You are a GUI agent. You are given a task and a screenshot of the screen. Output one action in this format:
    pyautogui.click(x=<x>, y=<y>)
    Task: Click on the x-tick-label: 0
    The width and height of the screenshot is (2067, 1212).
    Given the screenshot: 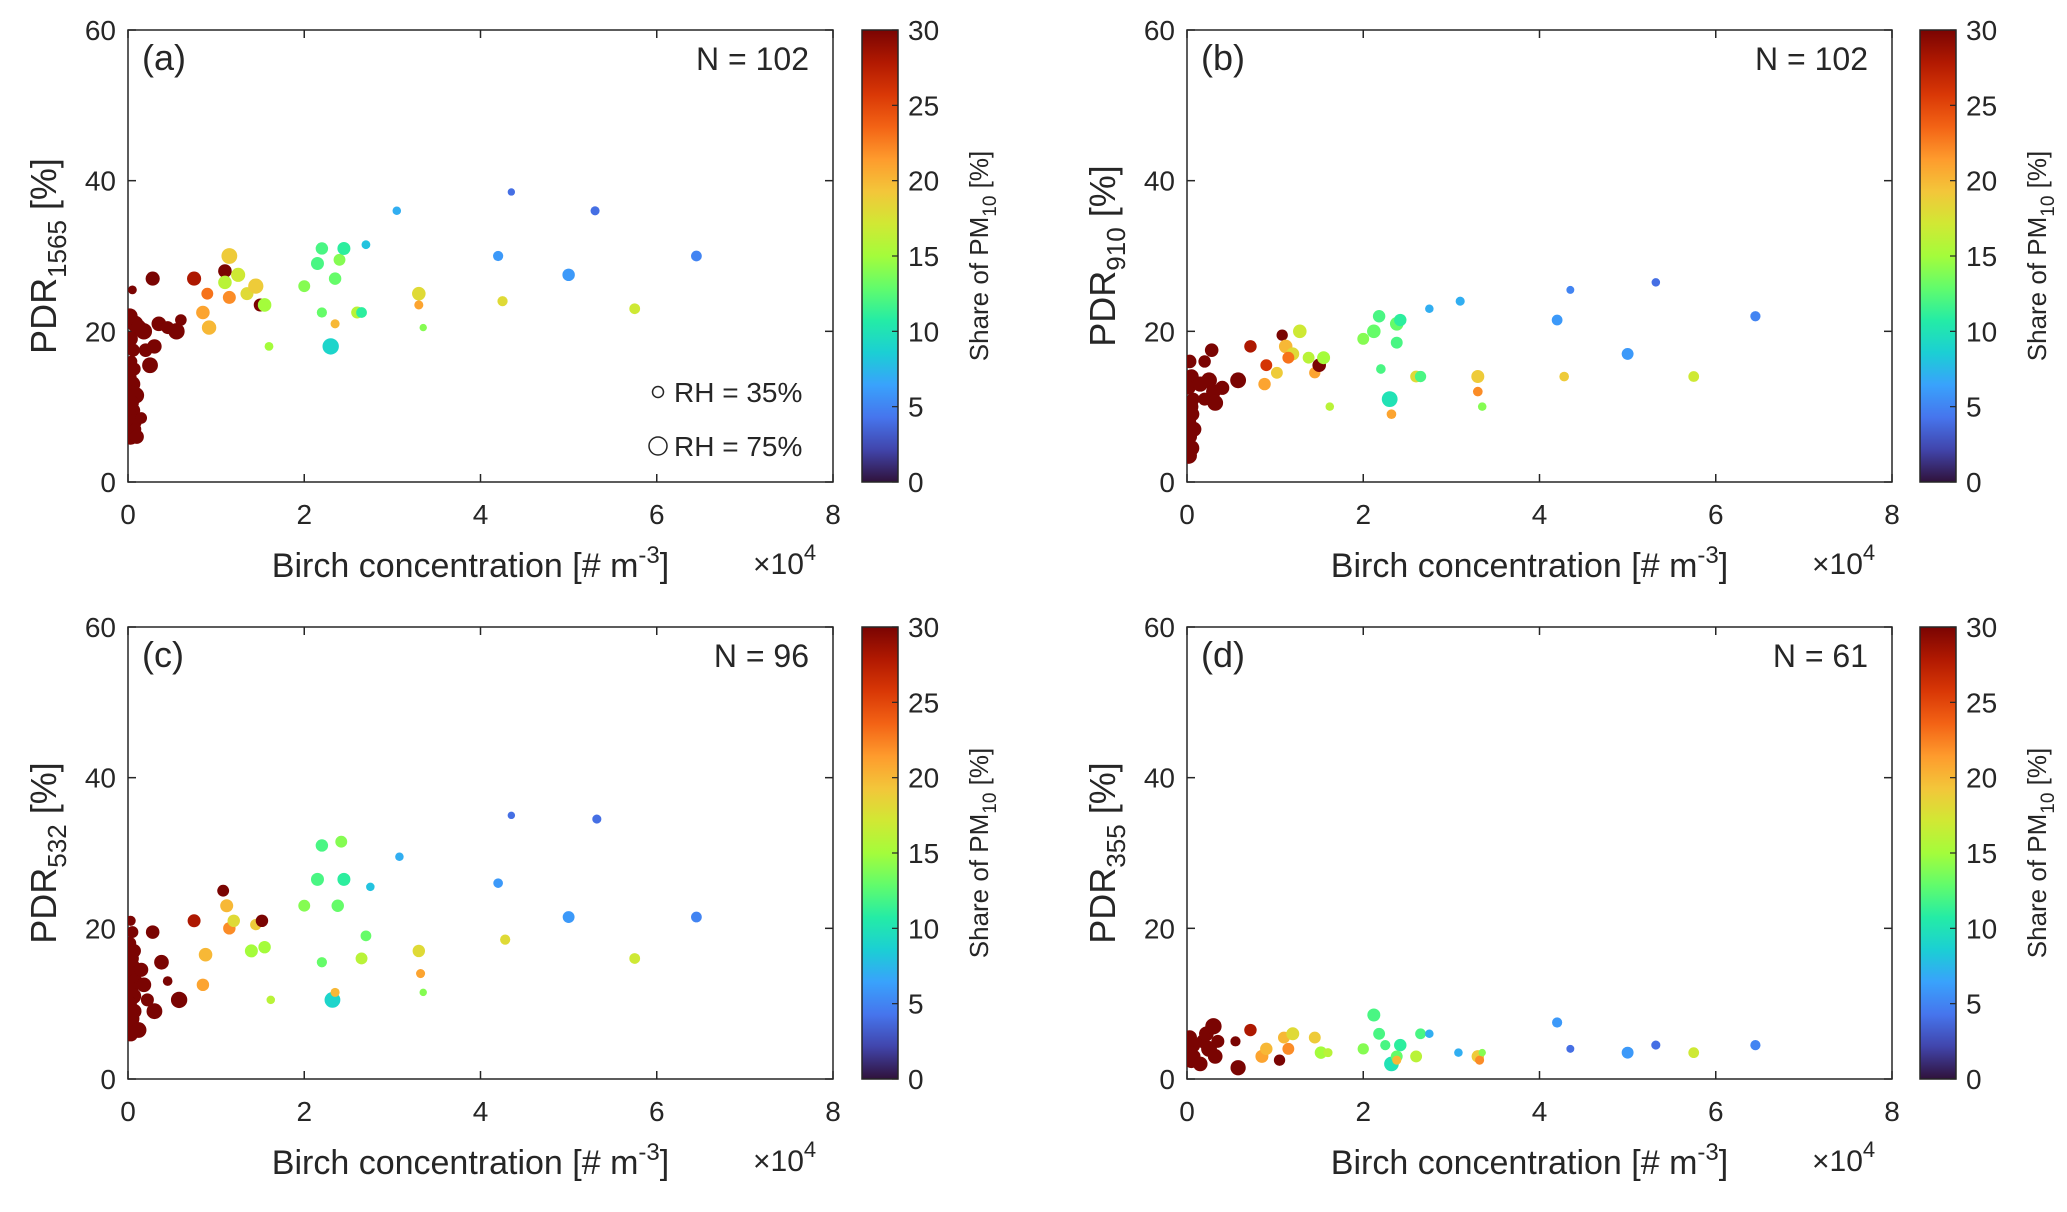 What is the action you would take?
    pyautogui.click(x=1187, y=1111)
    